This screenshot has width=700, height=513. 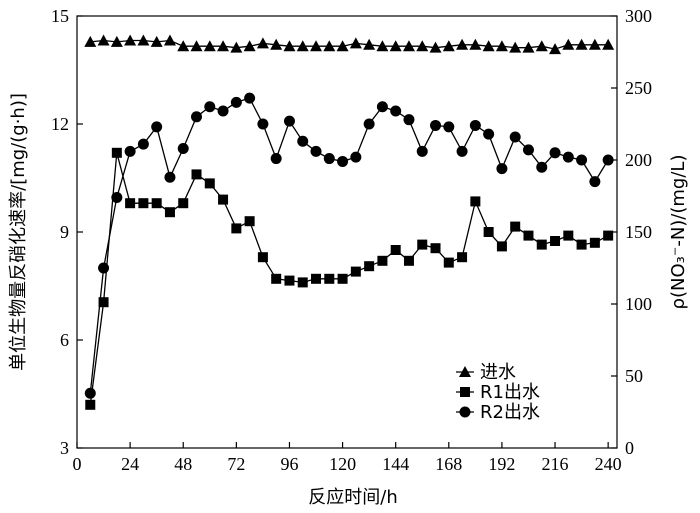 What do you see at coordinates (498, 392) in the screenshot?
I see `legend: 进水 R1出水 R2出水` at bounding box center [498, 392].